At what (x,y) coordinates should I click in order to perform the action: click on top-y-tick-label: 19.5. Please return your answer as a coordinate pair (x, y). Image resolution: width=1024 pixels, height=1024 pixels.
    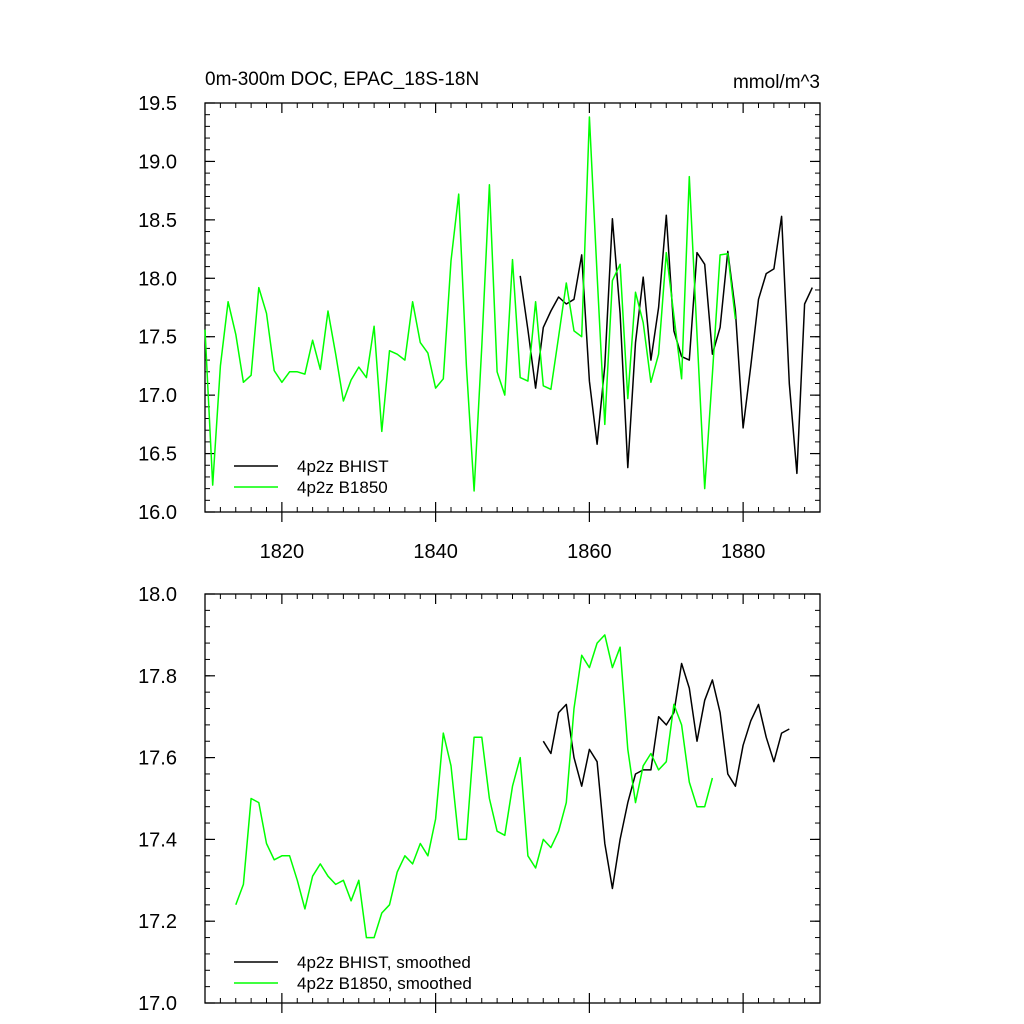
    Looking at the image, I should click on (157, 104).